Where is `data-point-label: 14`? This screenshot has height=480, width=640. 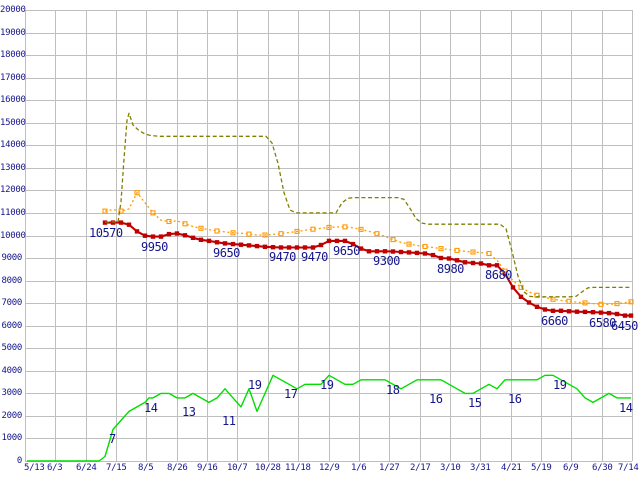 data-point-label: 14 is located at coordinates (626, 408).